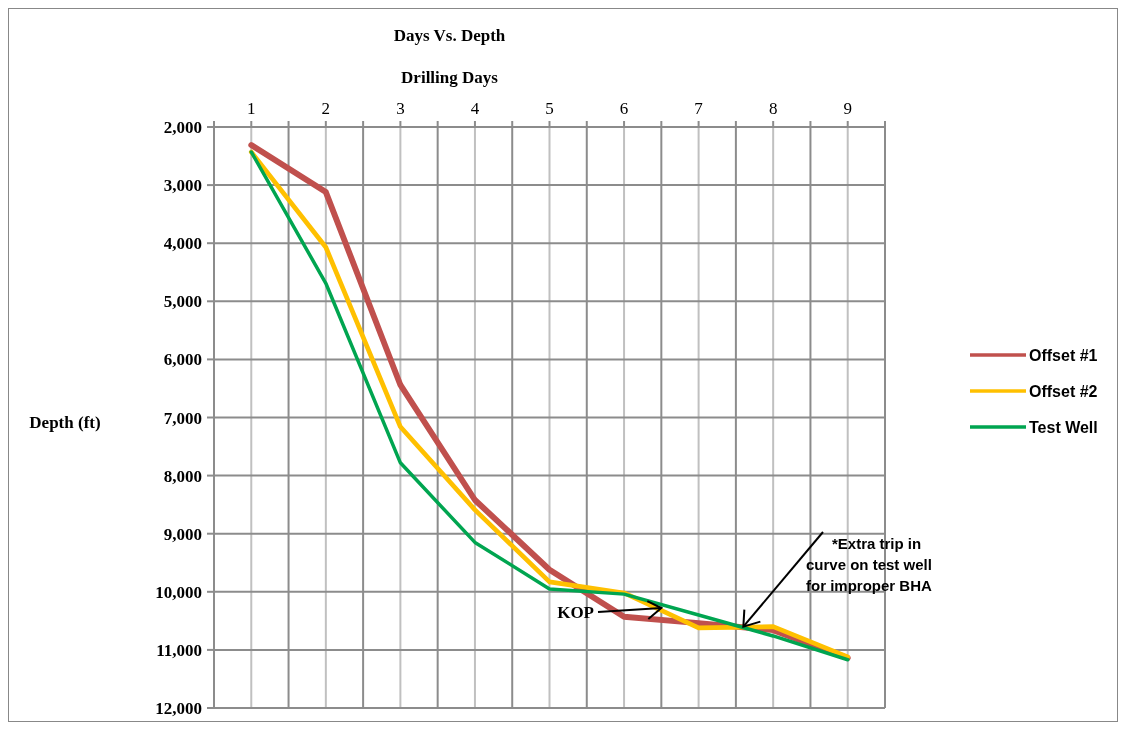 This screenshot has height=730, width=1126. Describe the element at coordinates (182, 244) in the screenshot. I see `y-tick-label: 4,000` at that location.